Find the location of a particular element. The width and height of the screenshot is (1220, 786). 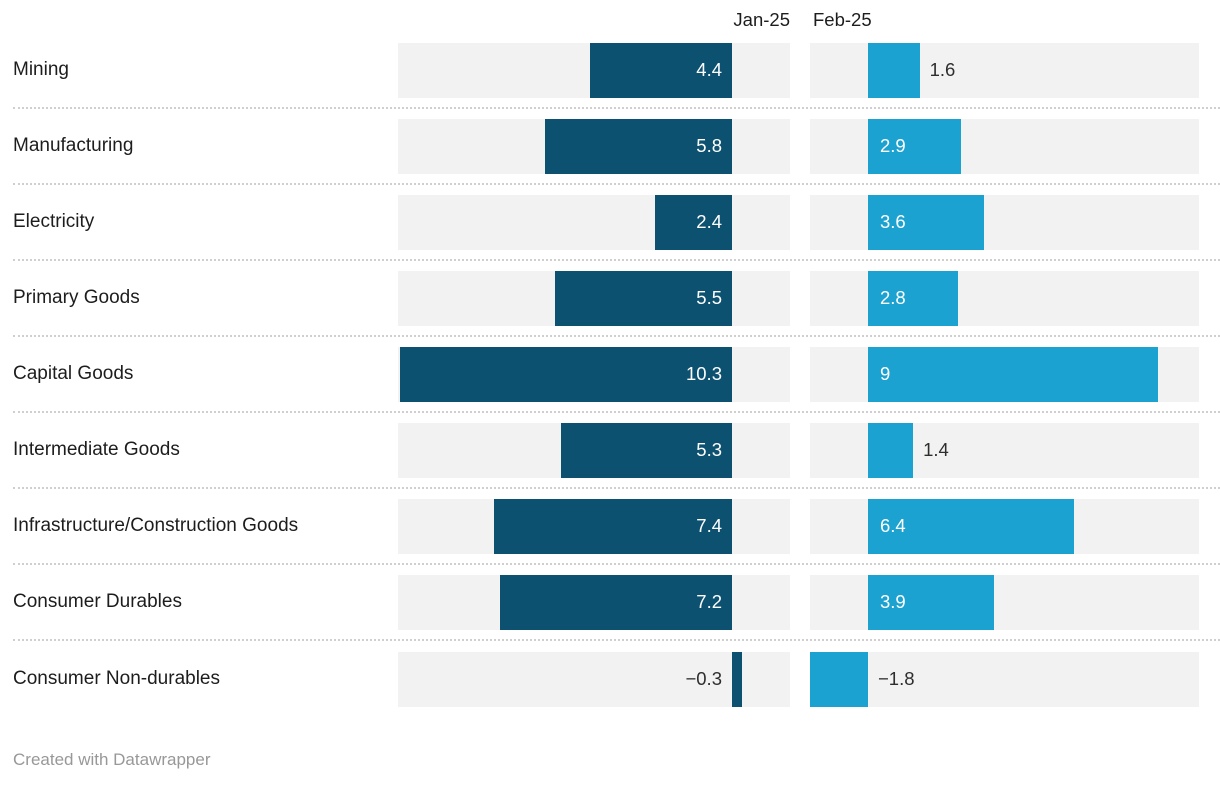

feb-bar-track: 9 is located at coordinates (1004, 374).